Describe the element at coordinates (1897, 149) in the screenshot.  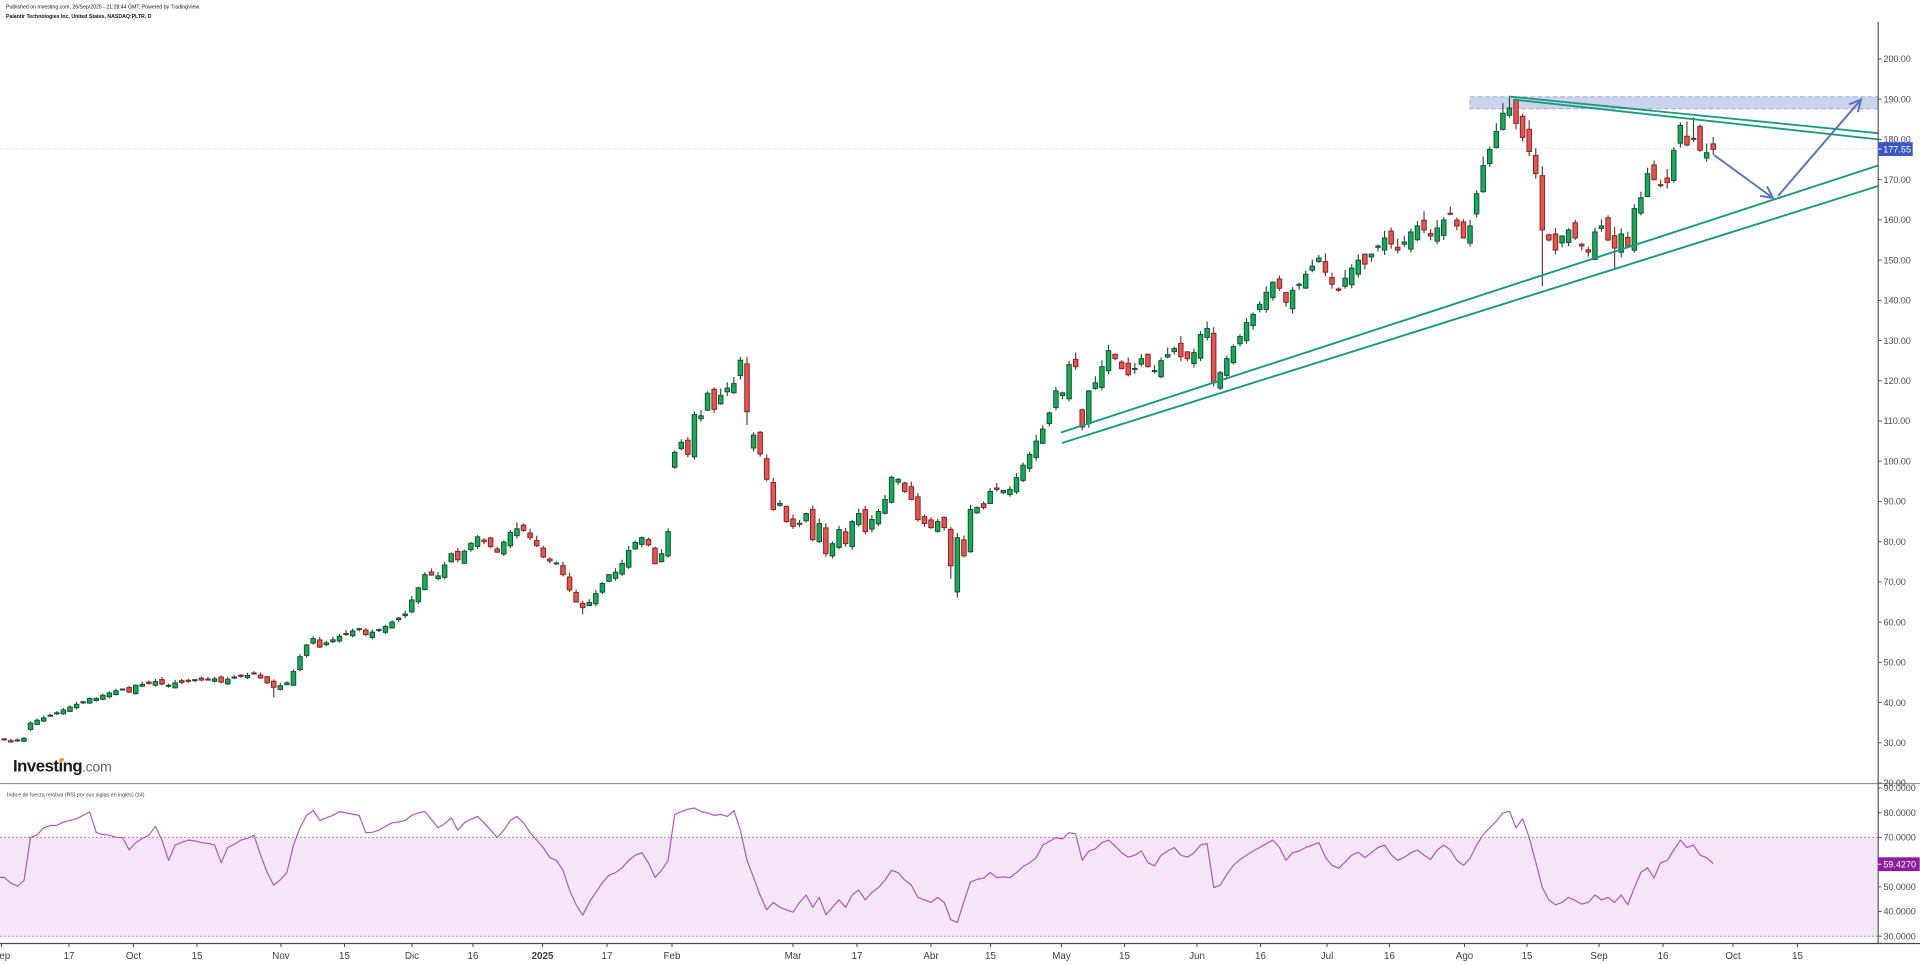
I see `svg-text: 177.55` at that location.